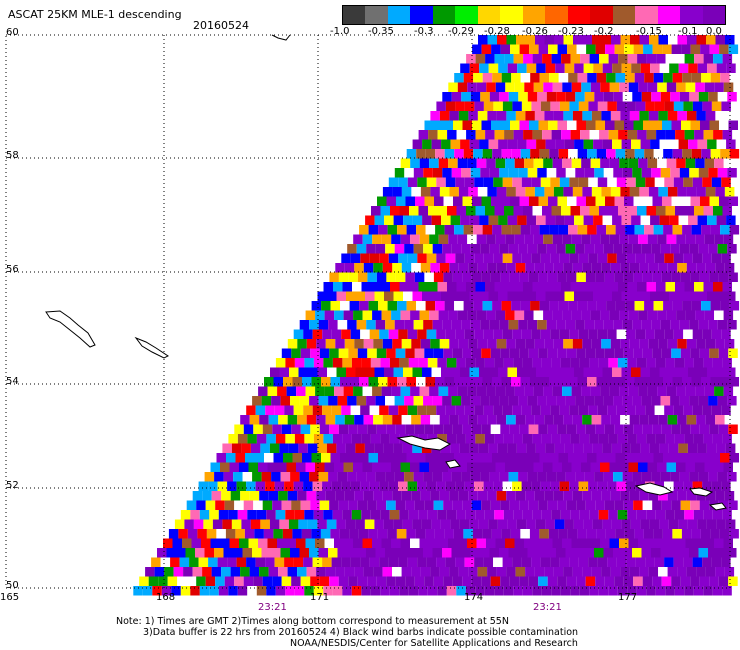  Describe the element at coordinates (376, 15) in the screenshot. I see `color-scale-segment` at that location.